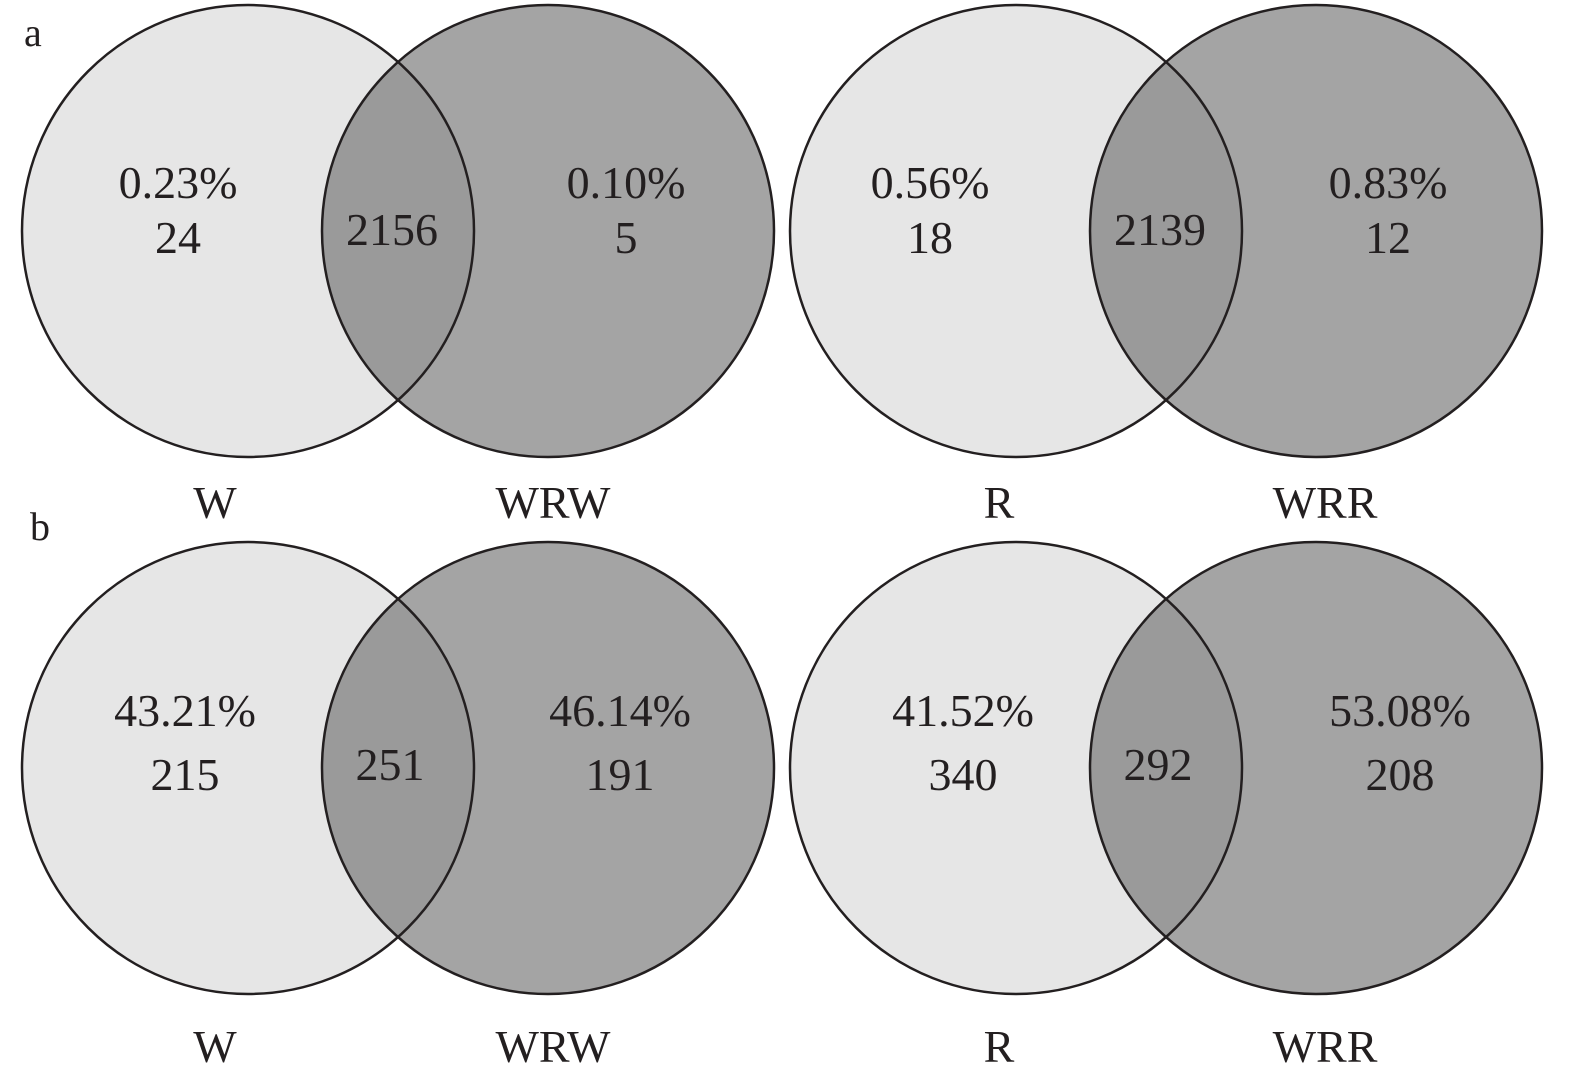  I want to click on right-only-pct: 46.14%, so click(620, 710).